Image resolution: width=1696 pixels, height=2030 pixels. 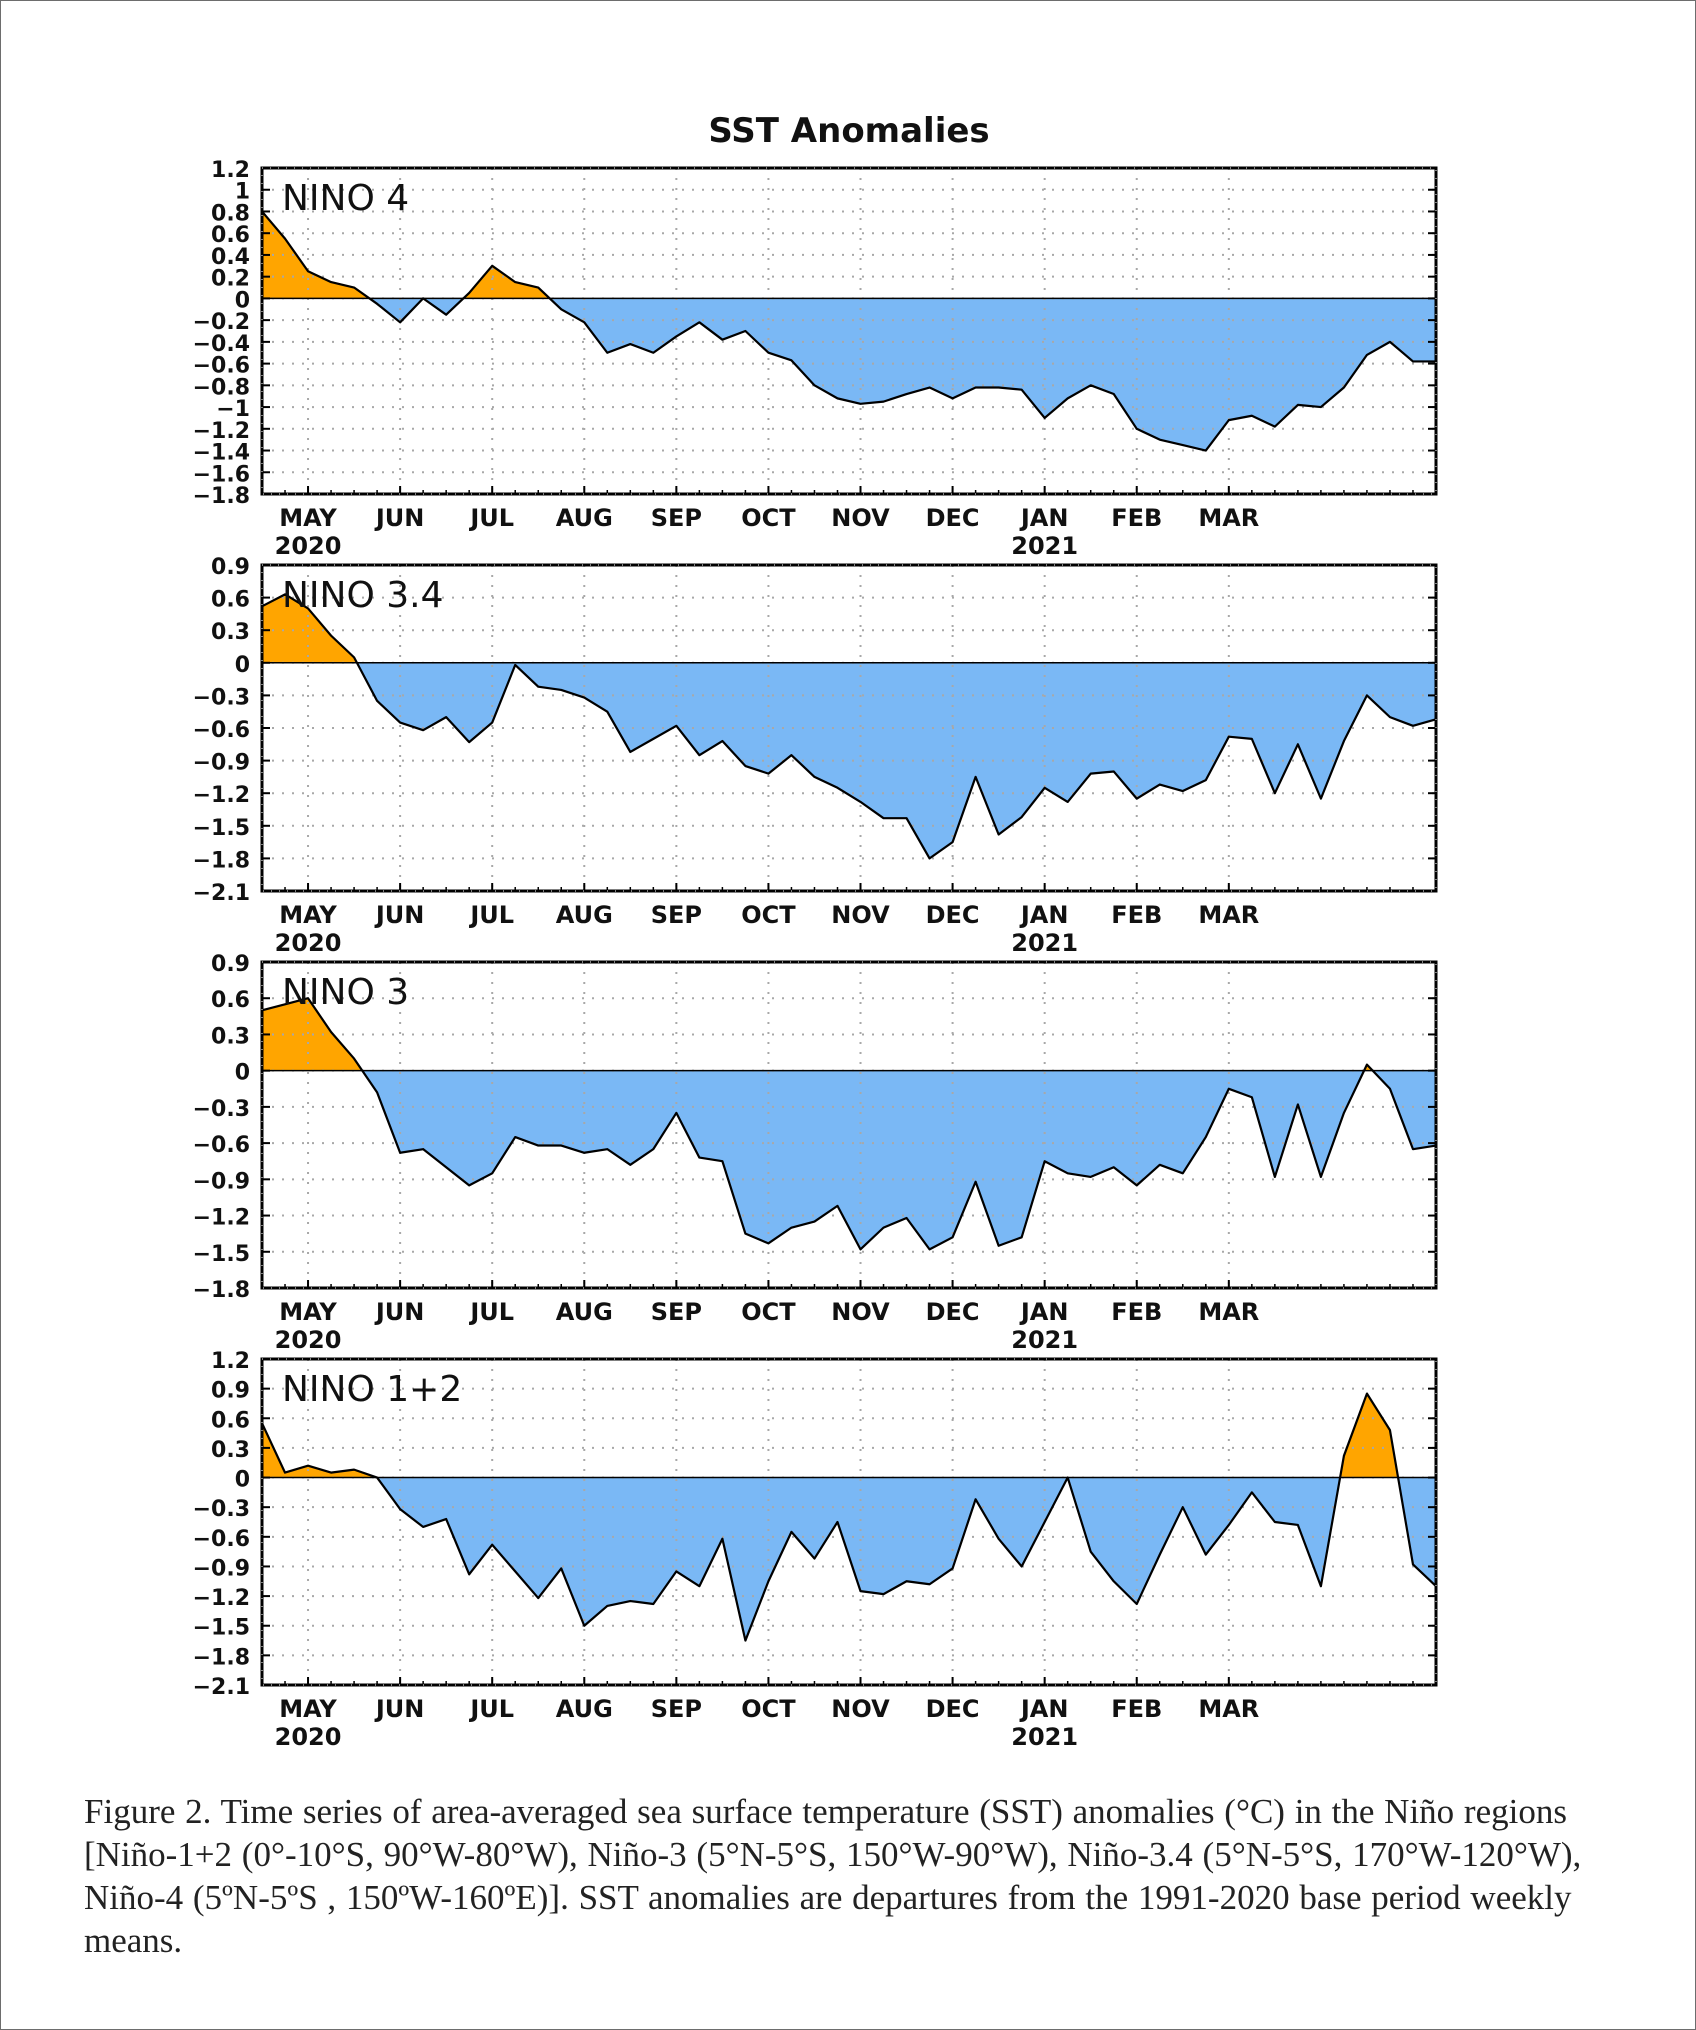 I want to click on x-tick-label: MAY, so click(x=308, y=518).